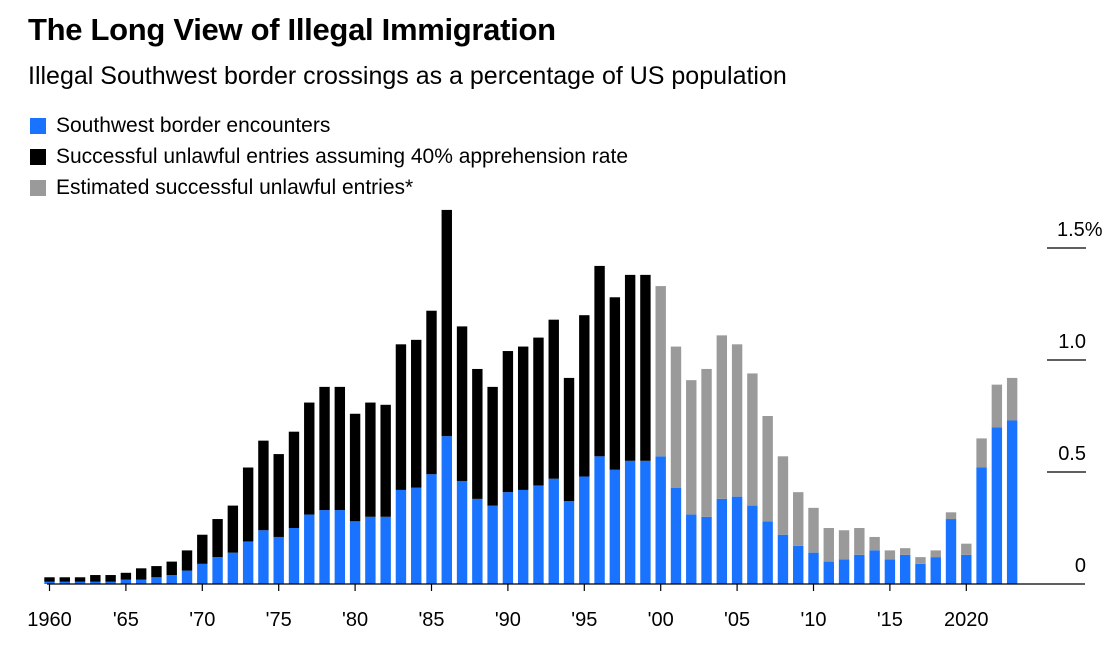  Describe the element at coordinates (890, 555) in the screenshot. I see `bar-estimated-2015` at that location.